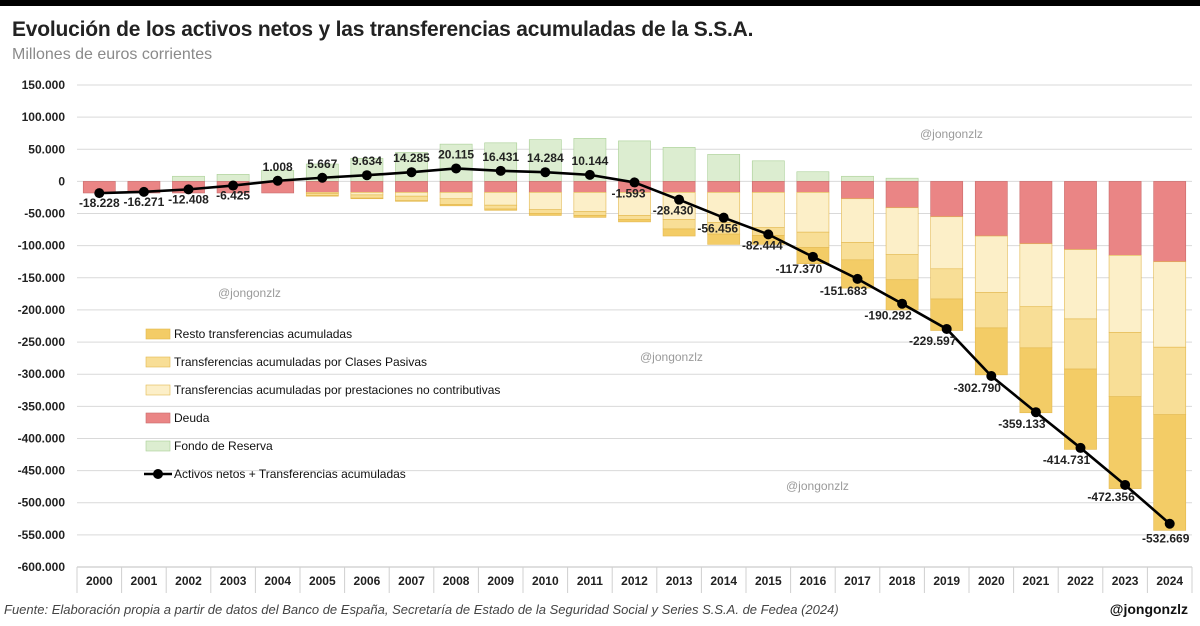 This screenshot has width=1200, height=626. What do you see at coordinates (500, 157) in the screenshot?
I see `data-label: 16.431` at bounding box center [500, 157].